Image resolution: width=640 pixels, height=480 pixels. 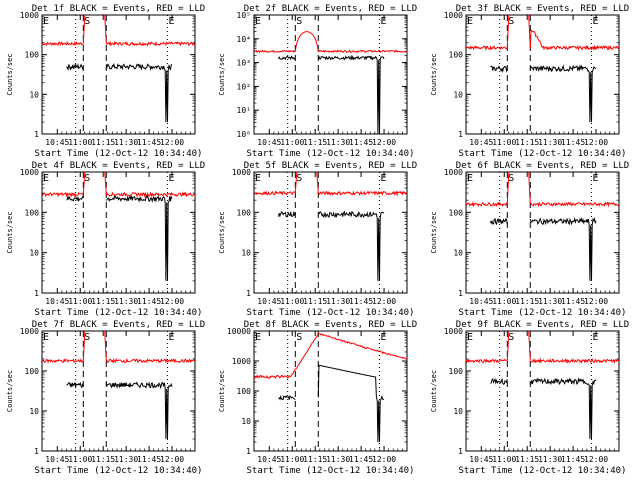 I want to click on y-tick-label: 10¹, so click(x=244, y=110).